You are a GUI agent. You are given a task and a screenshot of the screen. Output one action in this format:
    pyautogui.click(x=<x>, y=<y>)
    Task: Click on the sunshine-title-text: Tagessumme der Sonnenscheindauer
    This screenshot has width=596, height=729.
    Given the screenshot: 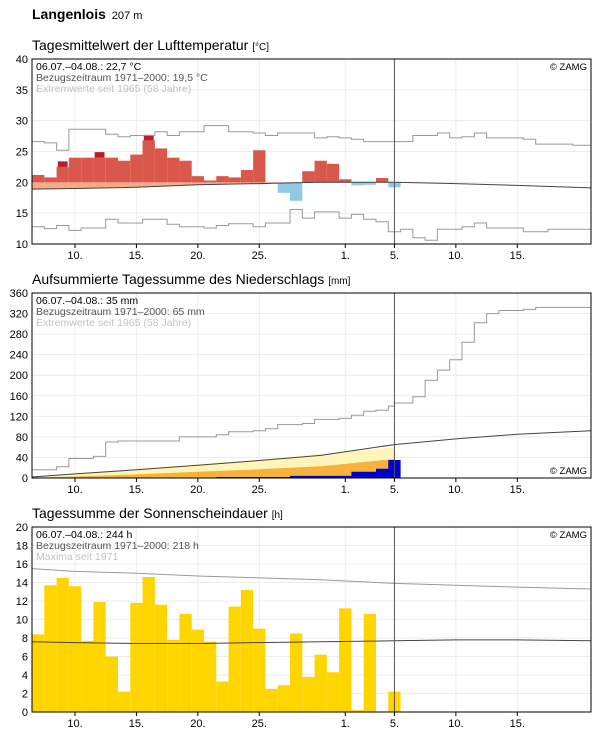 What is the action you would take?
    pyautogui.click(x=150, y=513)
    